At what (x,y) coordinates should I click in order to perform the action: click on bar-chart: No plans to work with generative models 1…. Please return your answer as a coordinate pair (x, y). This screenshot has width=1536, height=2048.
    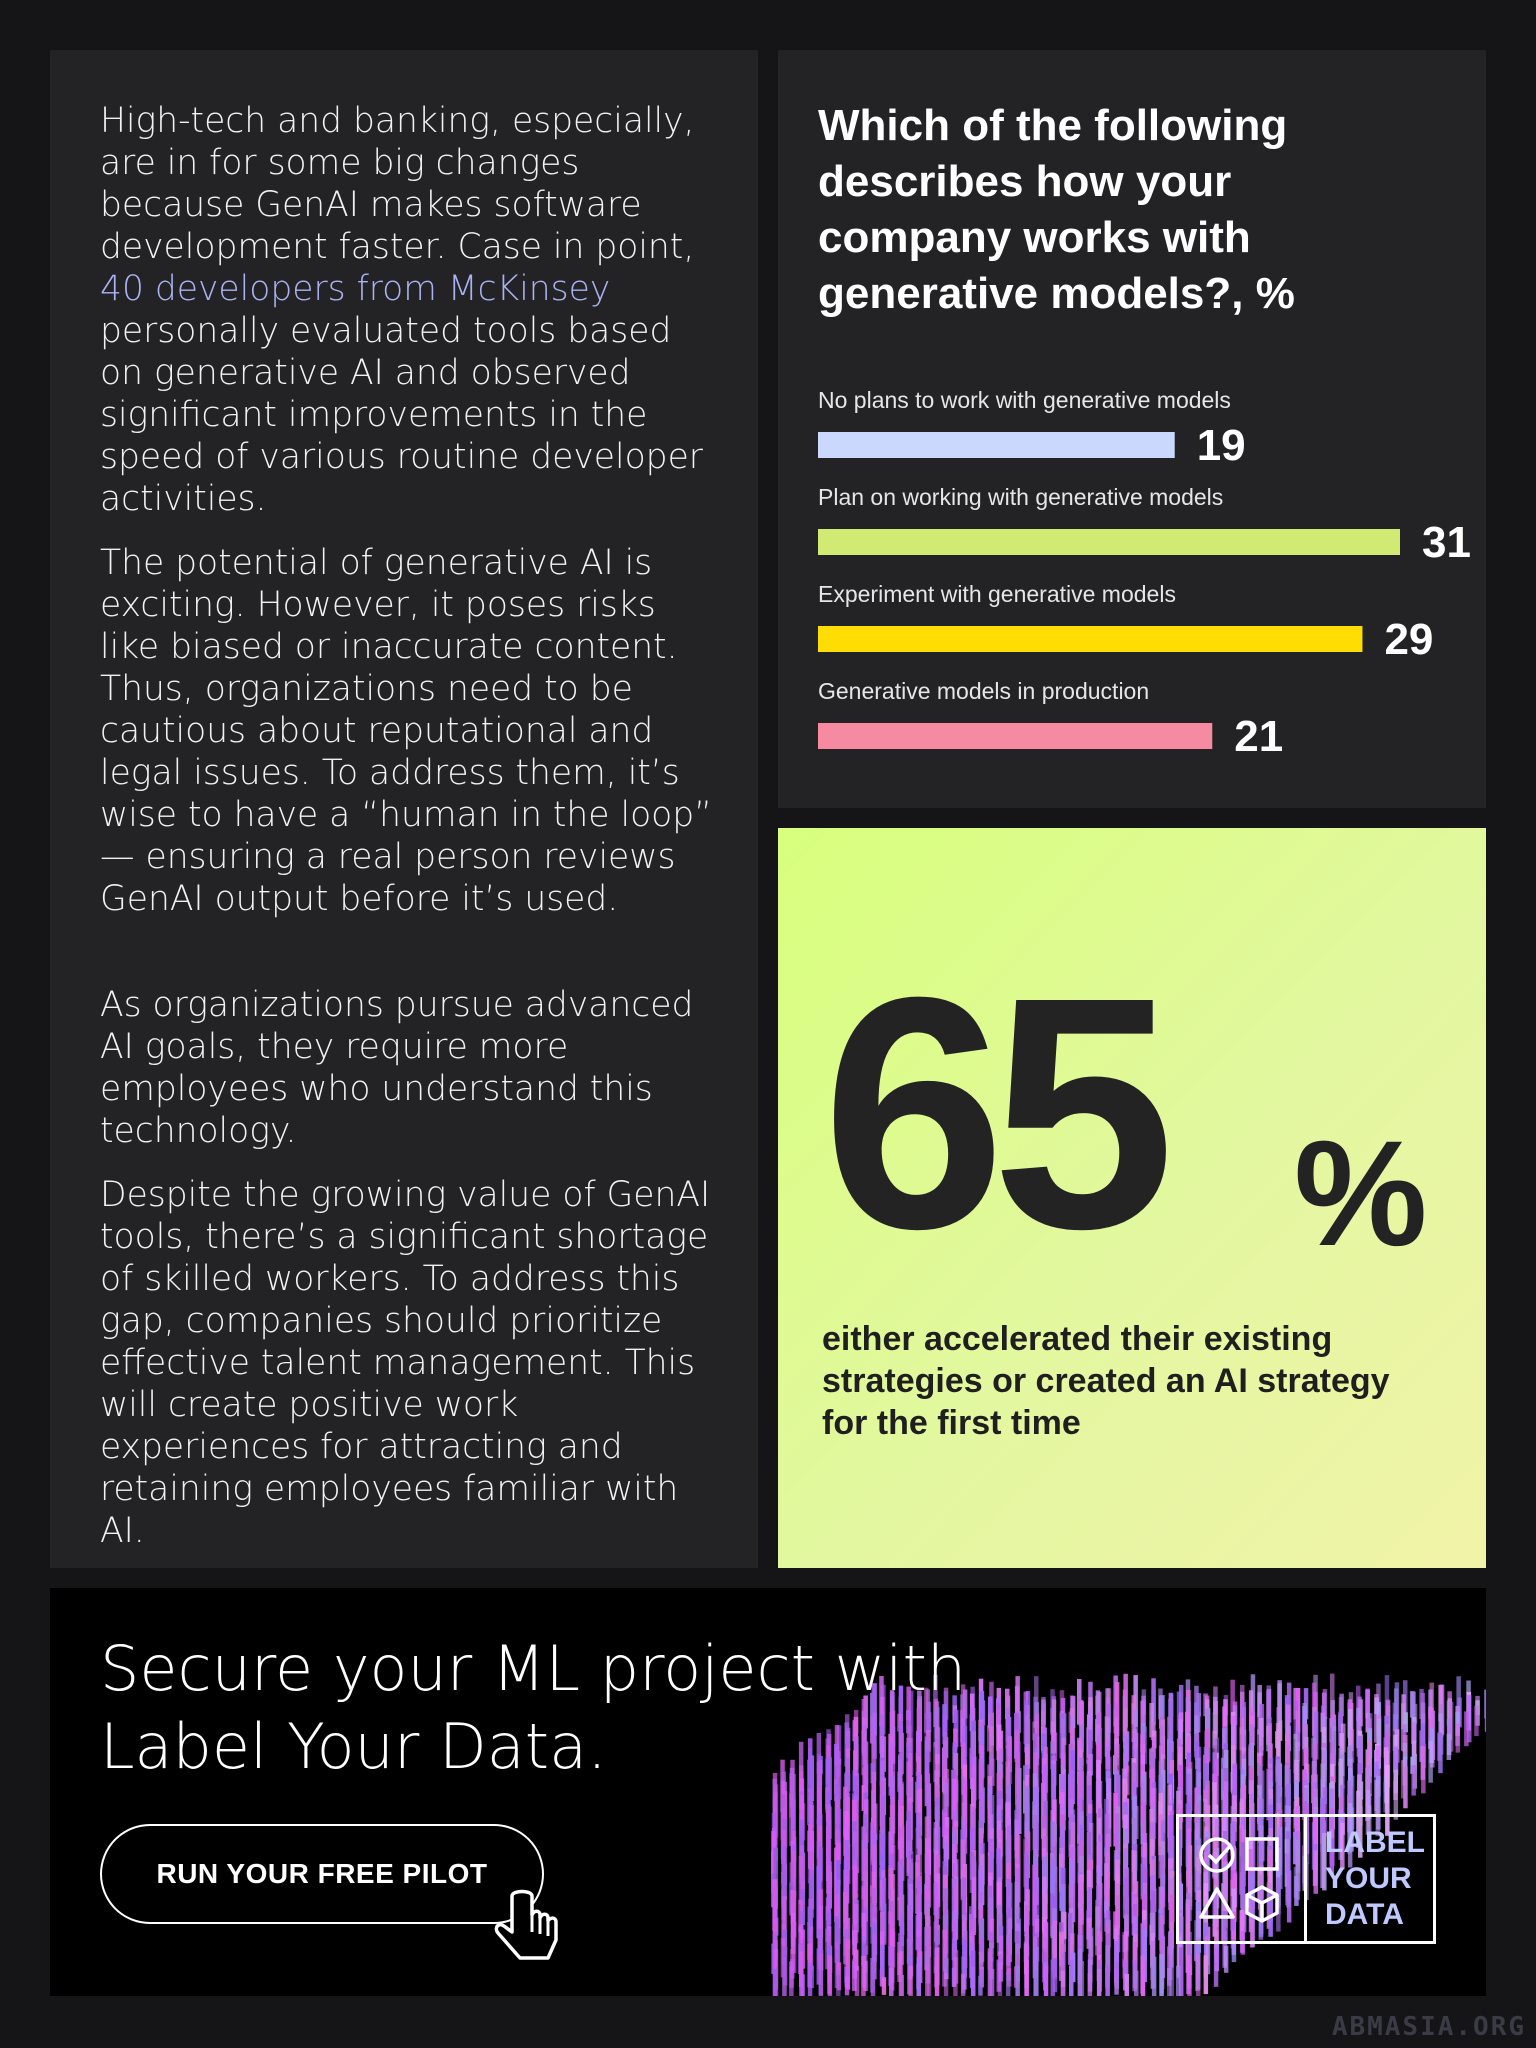
    Looking at the image, I should click on (1144, 574).